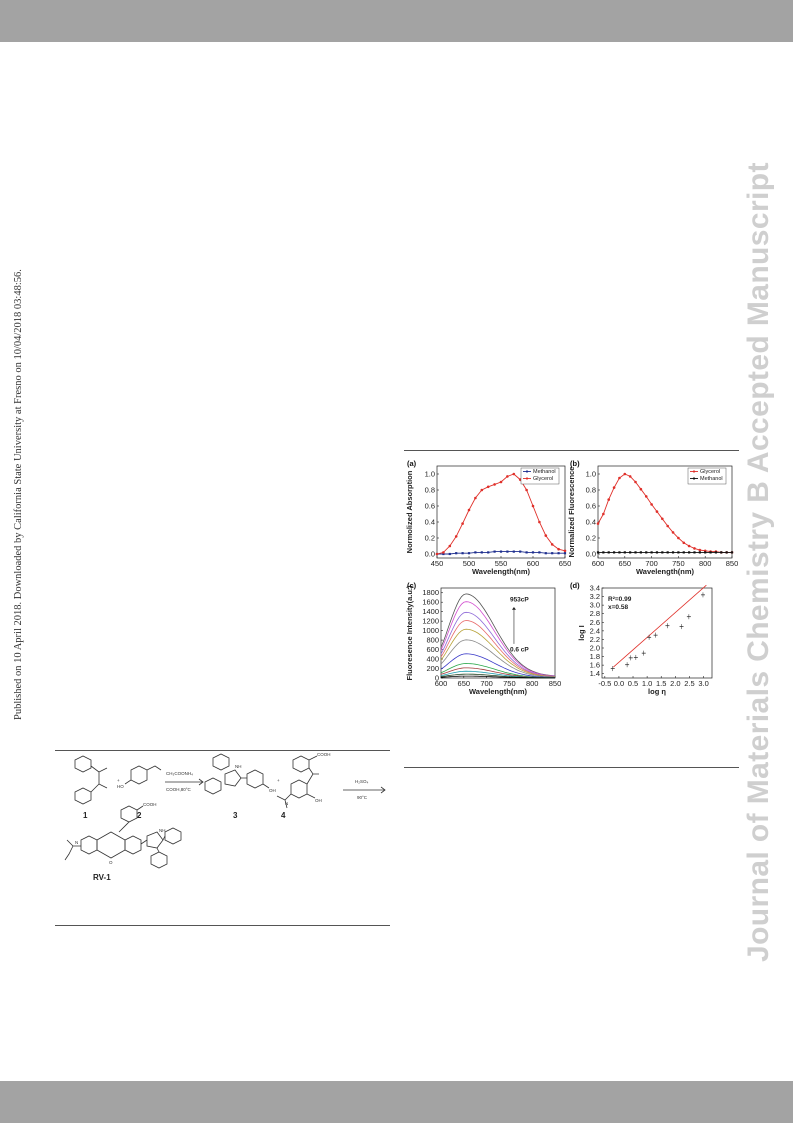 The image size is (793, 1123). What do you see at coordinates (118, 780) in the screenshot?
I see `plus-sign-1: +` at bounding box center [118, 780].